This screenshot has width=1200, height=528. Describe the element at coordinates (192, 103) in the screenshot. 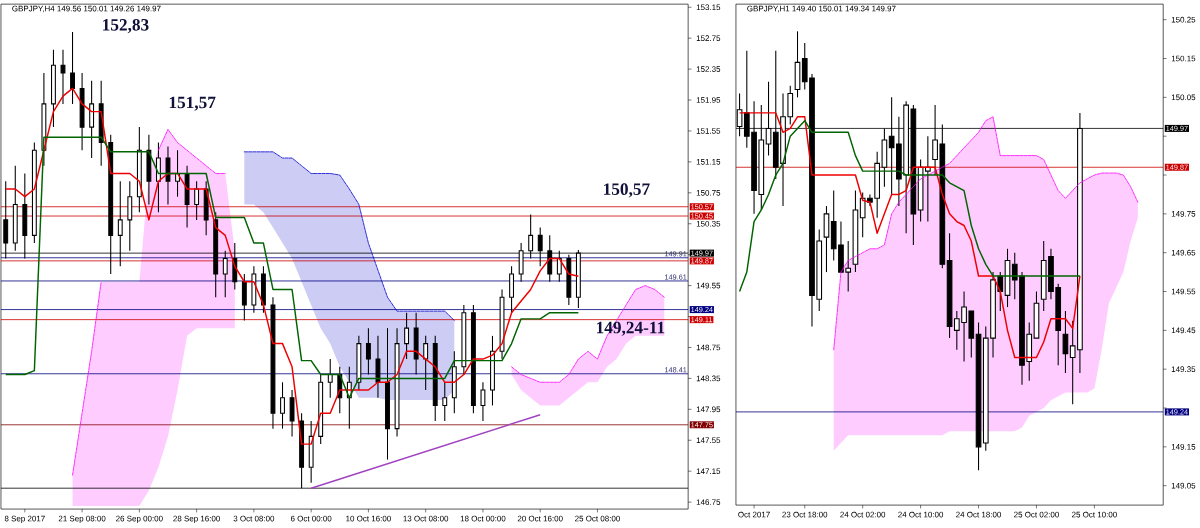

I see `annotation: 151,57` at that location.